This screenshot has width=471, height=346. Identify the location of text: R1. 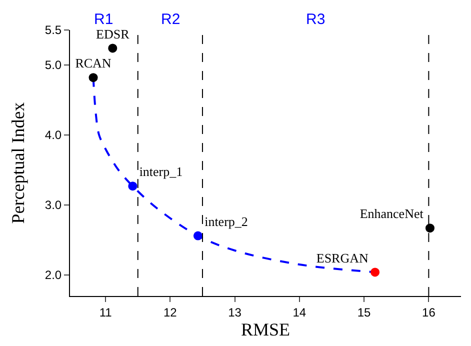
(104, 19).